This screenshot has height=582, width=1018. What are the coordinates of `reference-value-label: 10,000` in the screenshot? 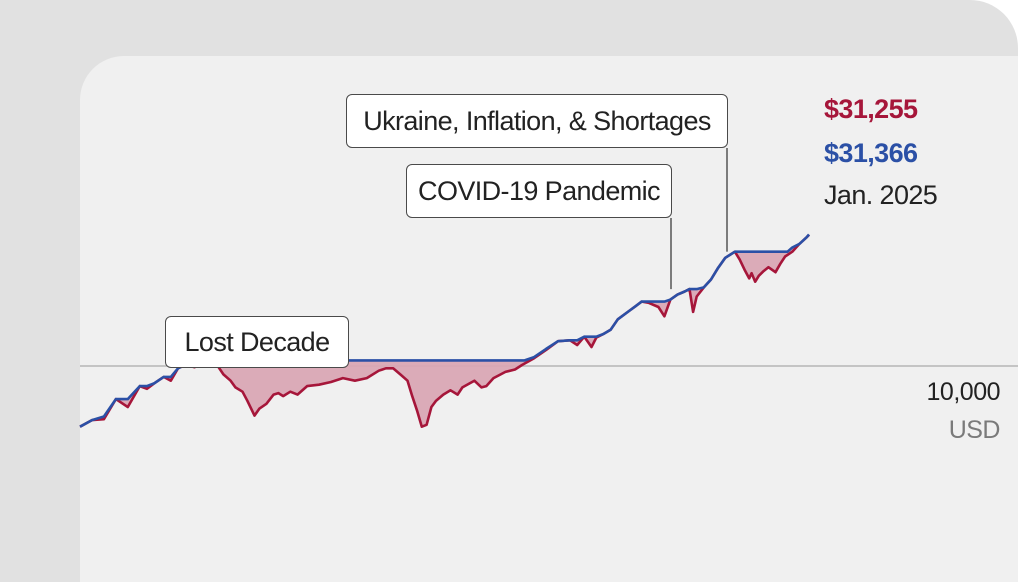 It's located at (963, 392).